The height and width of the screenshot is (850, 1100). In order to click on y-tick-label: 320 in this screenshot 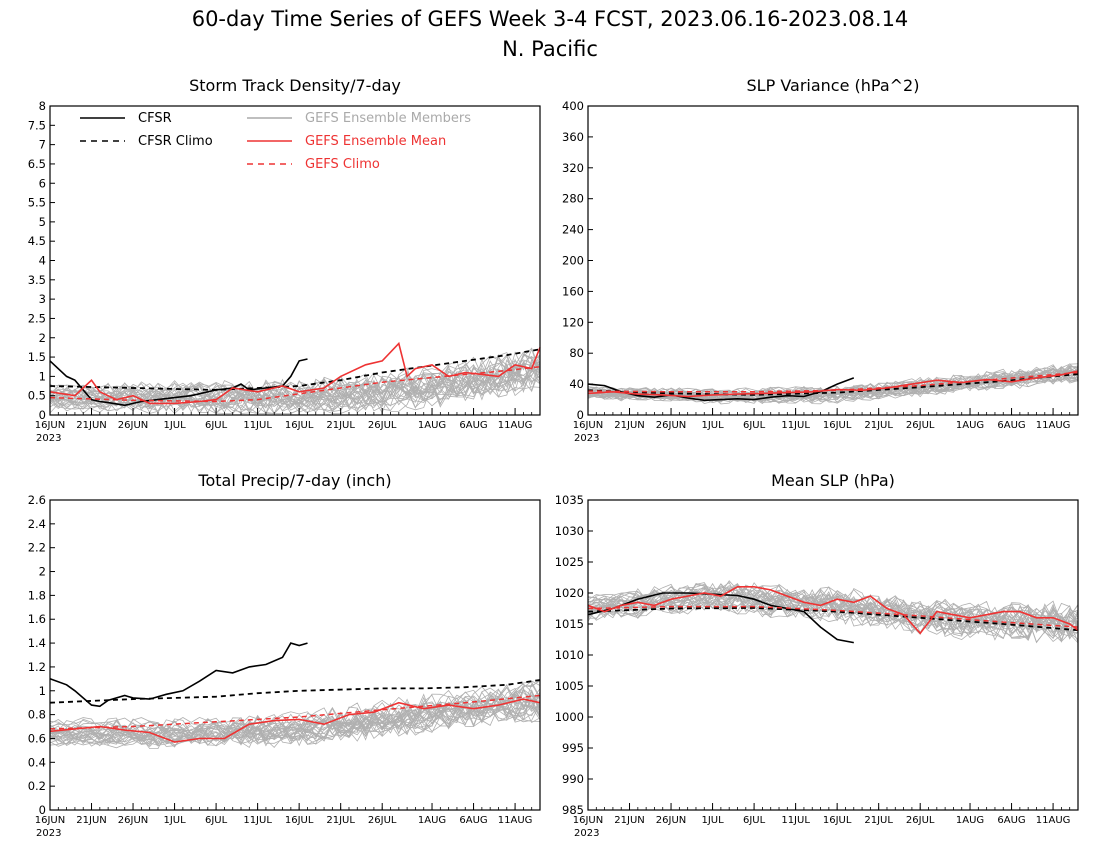, I will do `click(573, 168)`.